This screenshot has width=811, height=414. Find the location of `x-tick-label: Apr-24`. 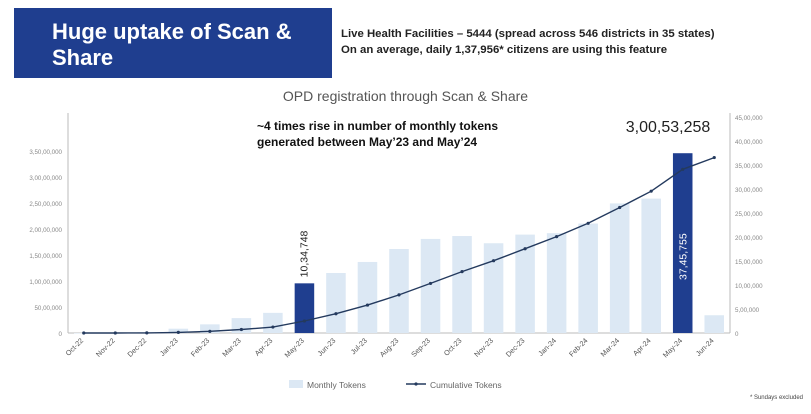

x-tick-label: Apr-24 is located at coordinates (642, 347).